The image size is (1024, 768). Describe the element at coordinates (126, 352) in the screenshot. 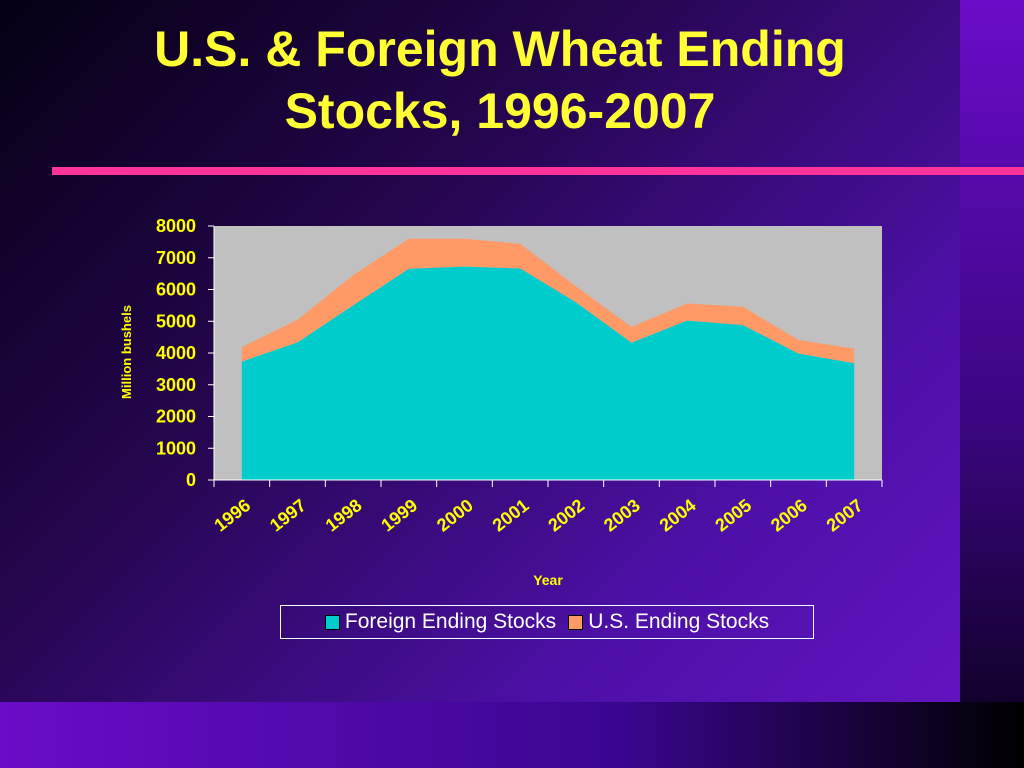

I see `y-axis-label: Million bushels` at that location.